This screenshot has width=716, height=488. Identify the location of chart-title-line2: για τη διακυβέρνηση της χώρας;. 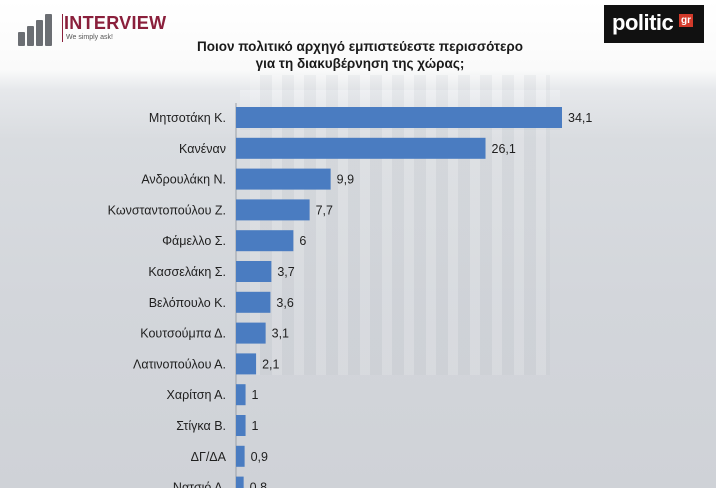
(360, 63).